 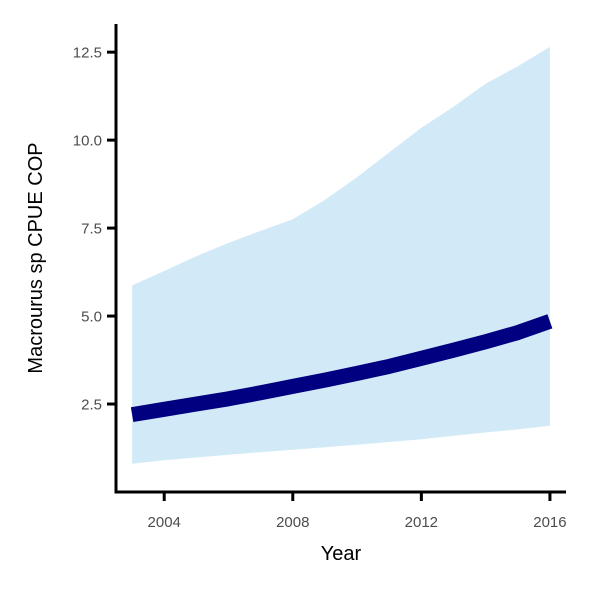 What do you see at coordinates (421, 522) in the screenshot?
I see `x-tick-label: 2012` at bounding box center [421, 522].